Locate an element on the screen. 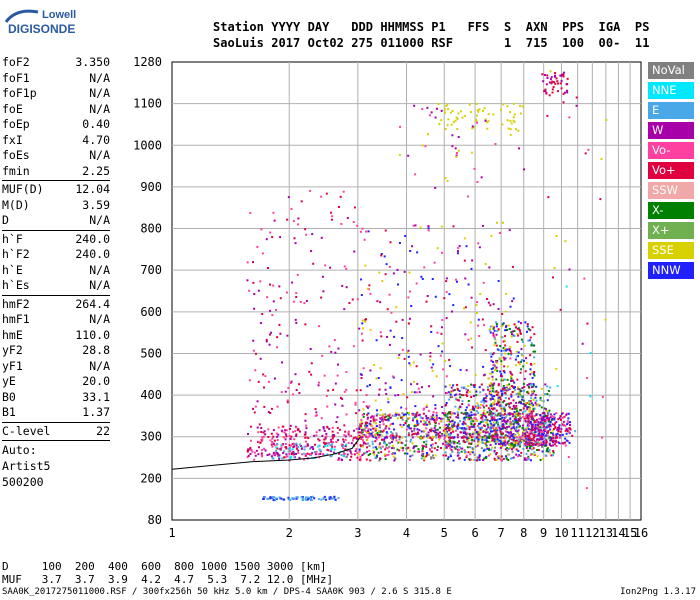  legend-item: NNE is located at coordinates (671, 90).